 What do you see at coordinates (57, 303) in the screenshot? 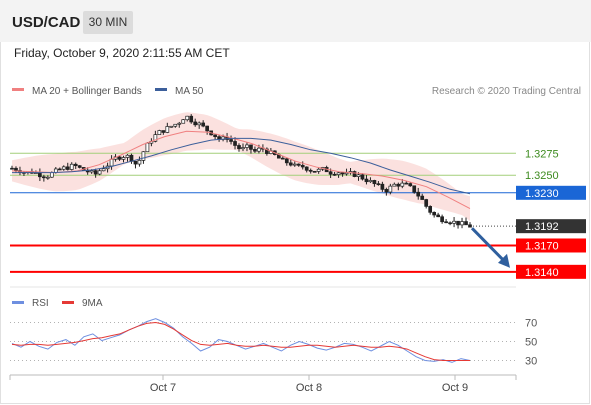
I see `rsi-legend: RSI 9MA` at bounding box center [57, 303].